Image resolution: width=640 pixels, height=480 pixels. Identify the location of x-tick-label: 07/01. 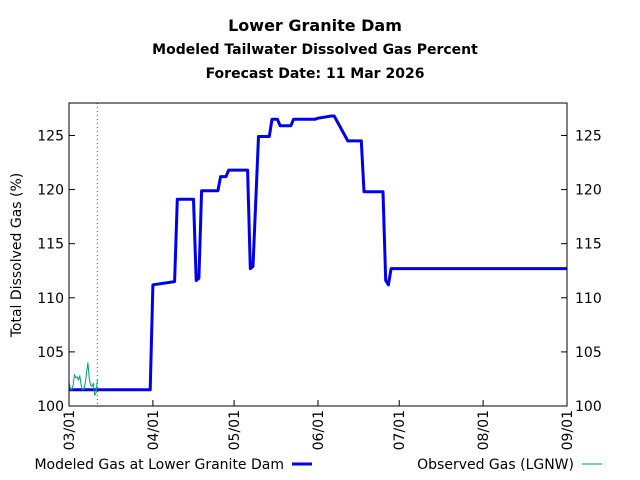
(400, 430).